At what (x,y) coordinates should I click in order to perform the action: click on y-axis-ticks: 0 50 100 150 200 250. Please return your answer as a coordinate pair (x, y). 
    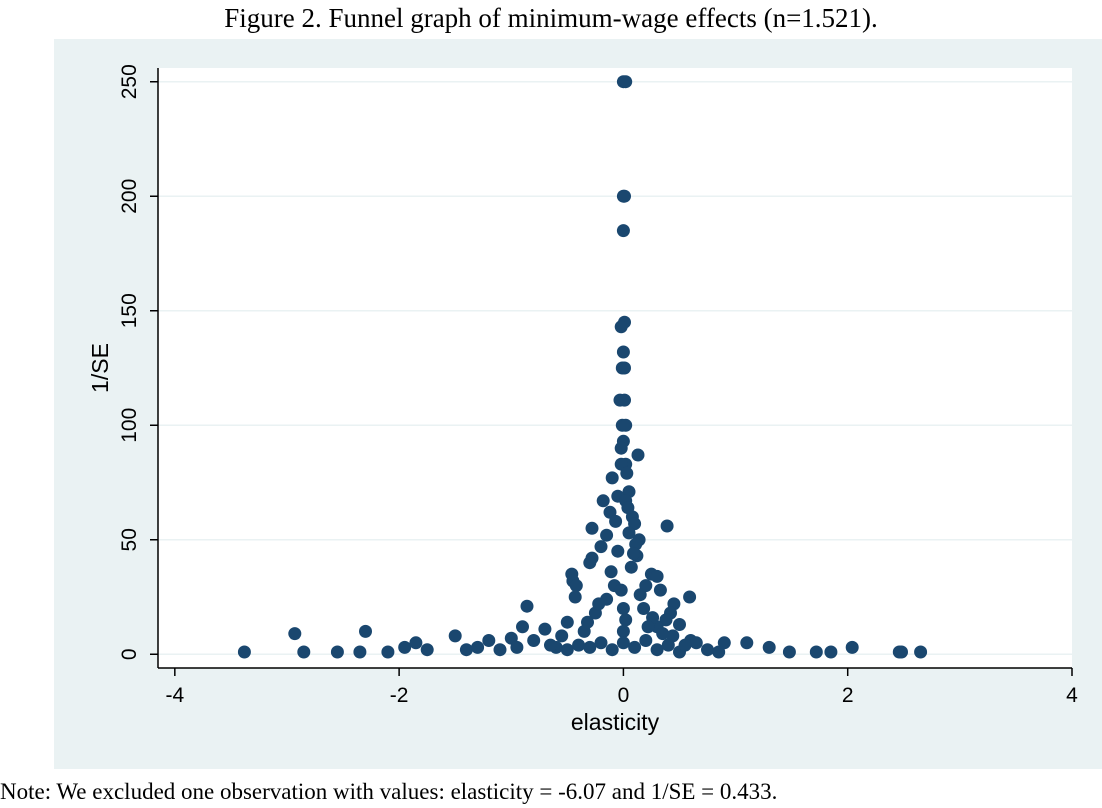
    Looking at the image, I should click on (138, 362).